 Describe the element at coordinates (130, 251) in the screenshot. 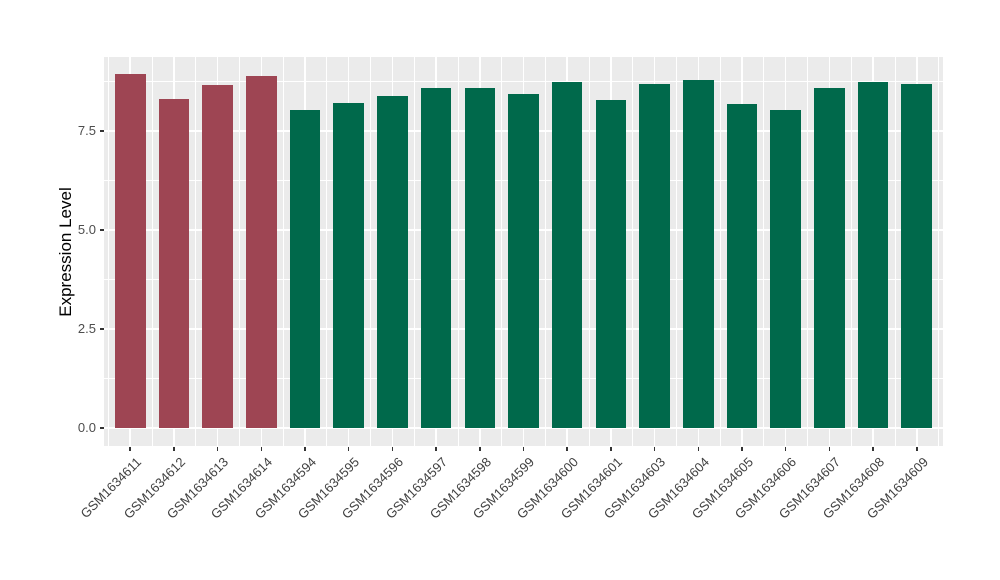

I see `bar-GSM1634611` at that location.